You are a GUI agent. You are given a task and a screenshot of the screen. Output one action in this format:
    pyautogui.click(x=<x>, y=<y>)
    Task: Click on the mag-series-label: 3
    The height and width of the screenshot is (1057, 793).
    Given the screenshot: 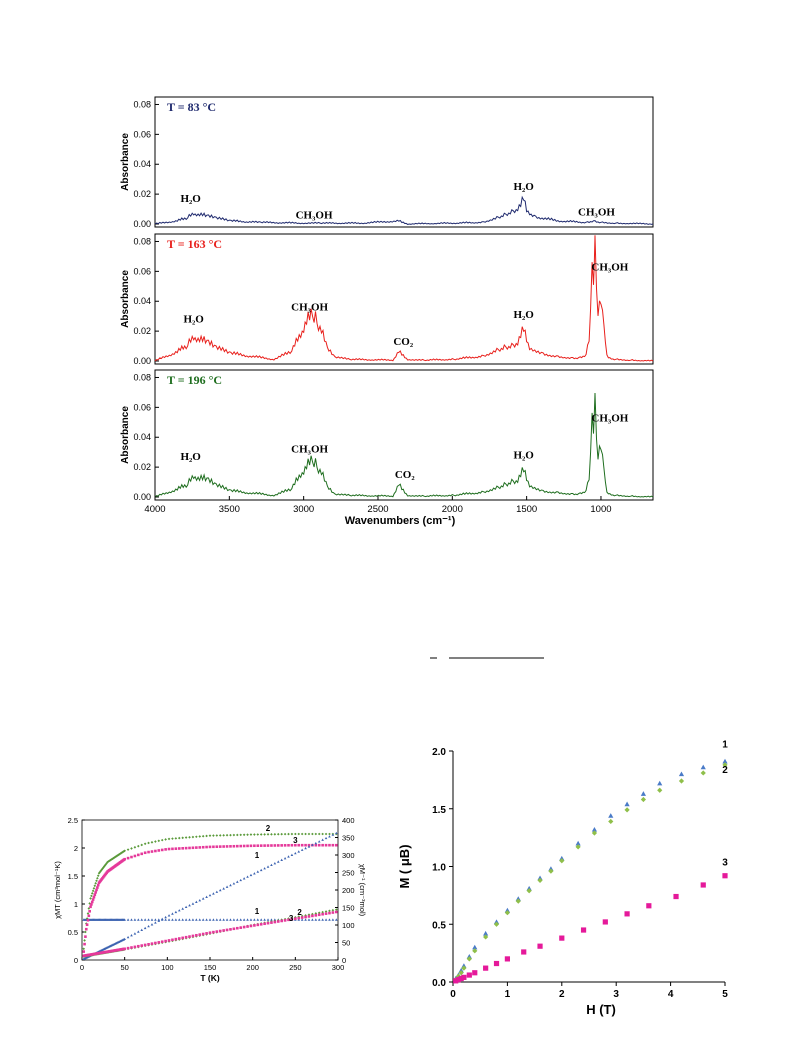 What is the action you would take?
    pyautogui.click(x=725, y=862)
    